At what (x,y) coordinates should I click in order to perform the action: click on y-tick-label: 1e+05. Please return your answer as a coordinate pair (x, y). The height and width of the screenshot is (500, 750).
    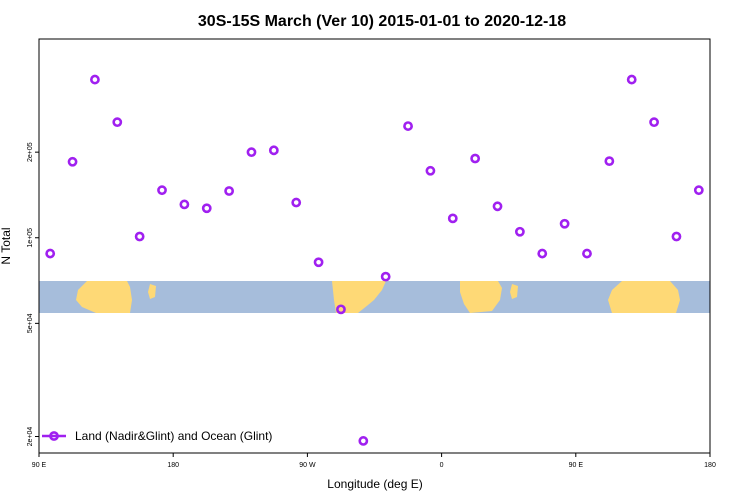
    Looking at the image, I should click on (30, 238).